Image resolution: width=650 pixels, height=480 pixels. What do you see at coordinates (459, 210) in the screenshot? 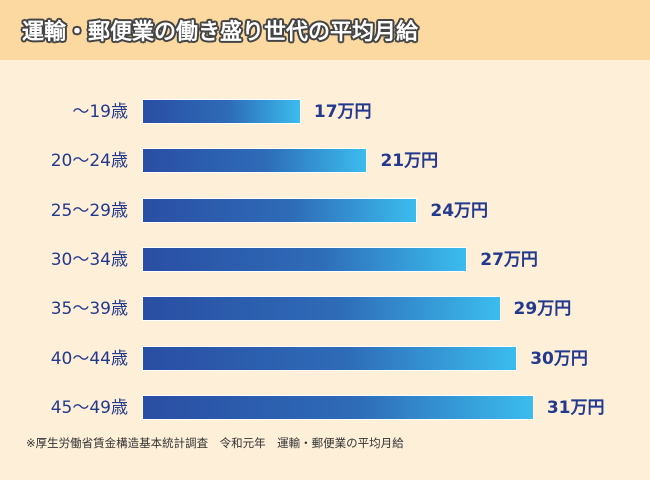
I see `value-label: 24万円` at bounding box center [459, 210].